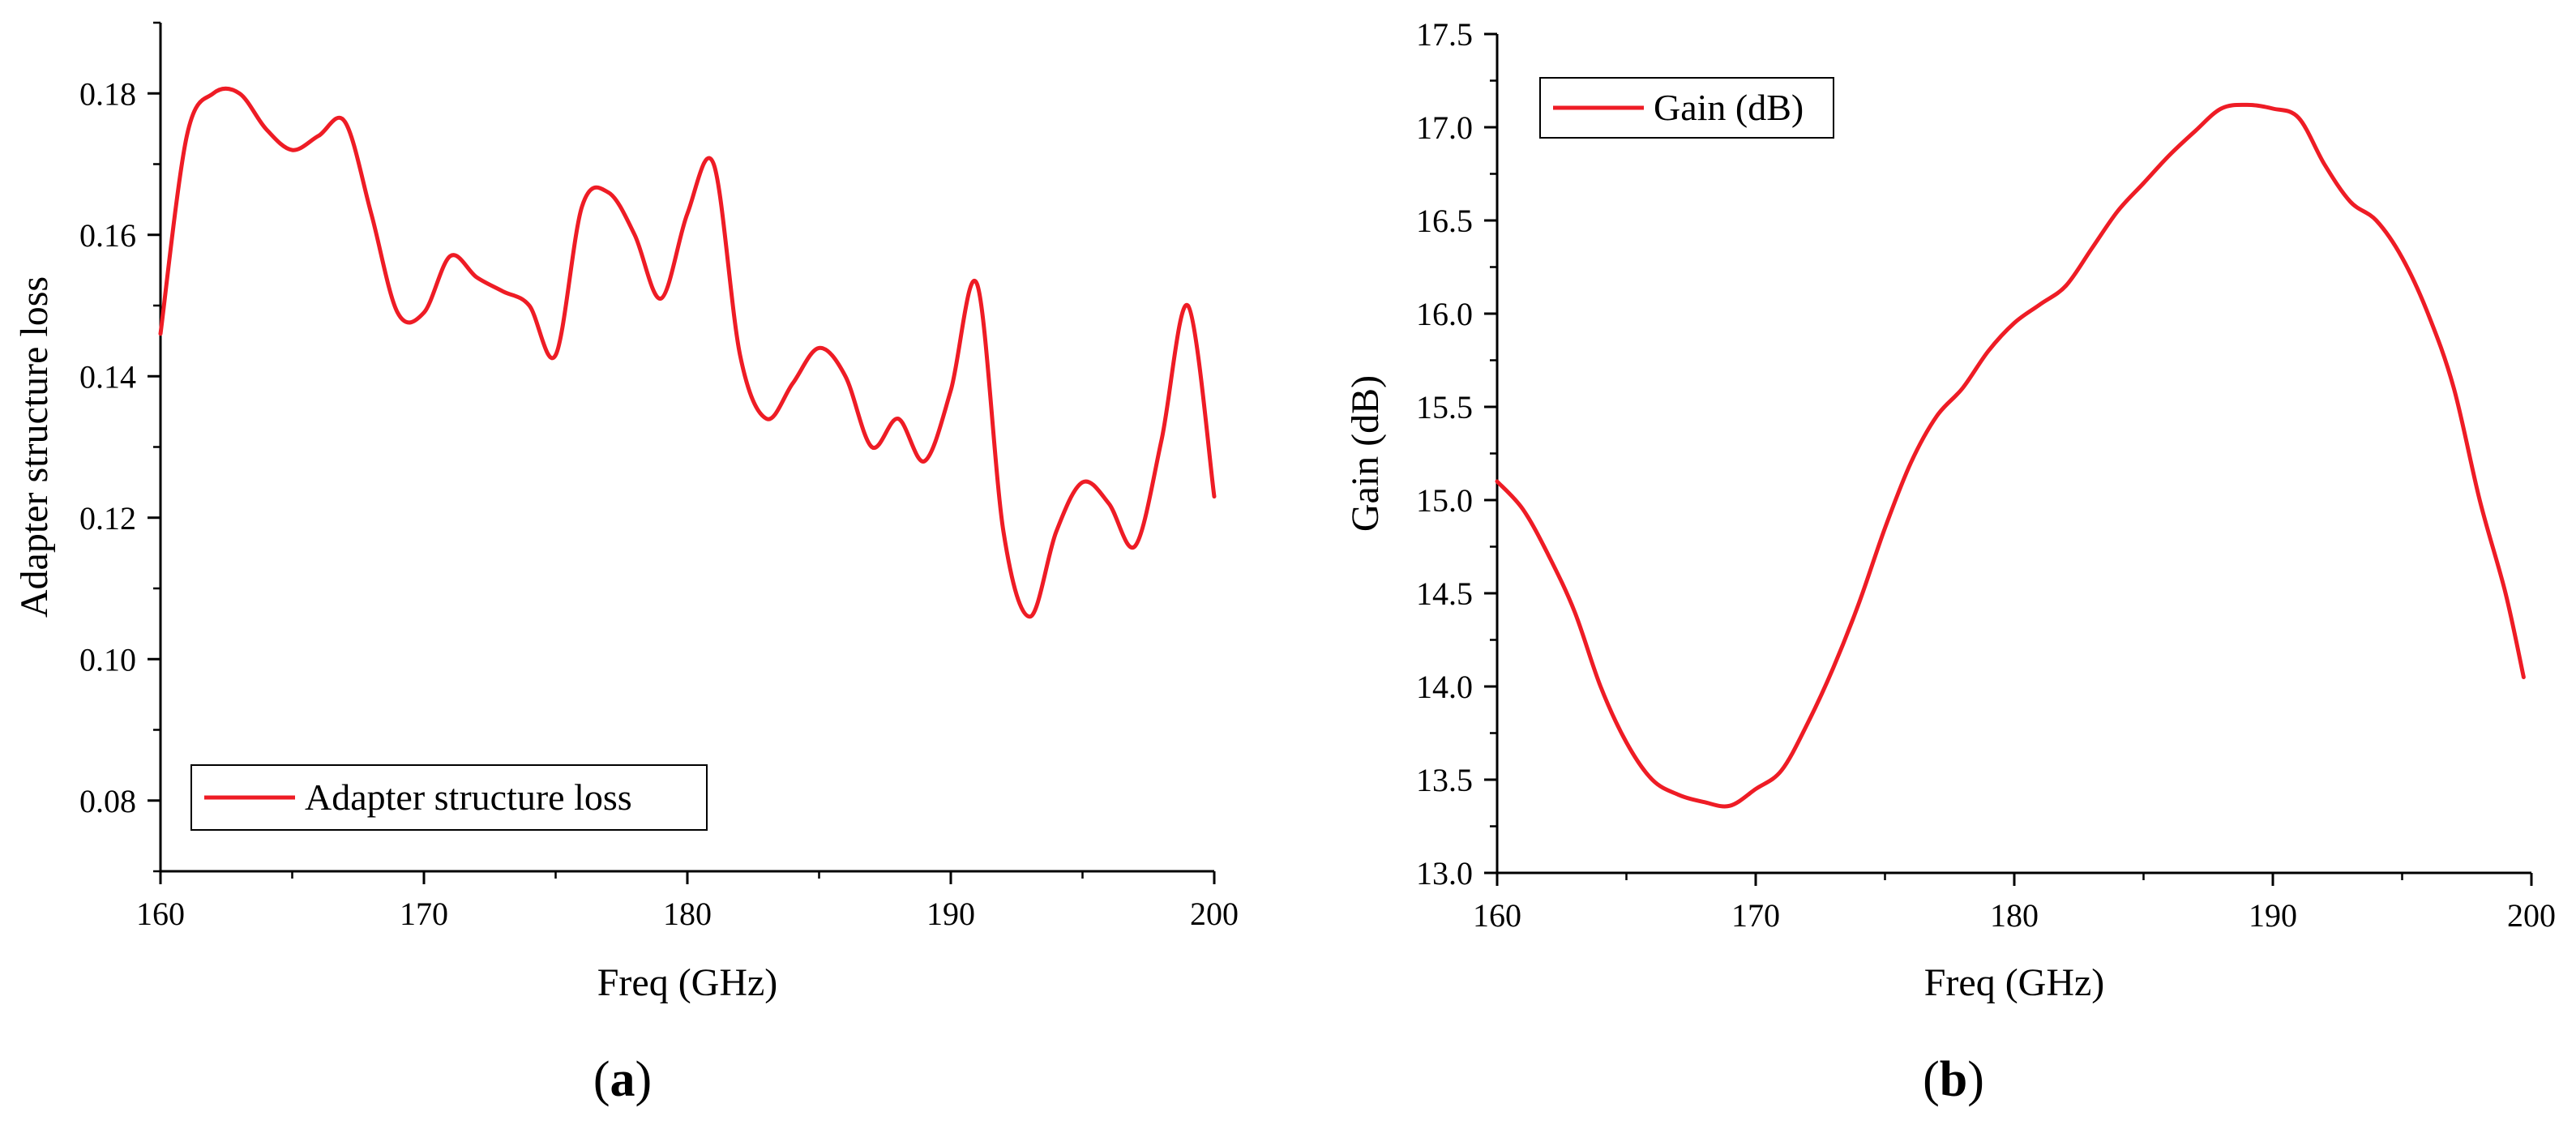 The height and width of the screenshot is (1129, 2576). I want to click on legend-label: Adapter structure loss, so click(468, 797).